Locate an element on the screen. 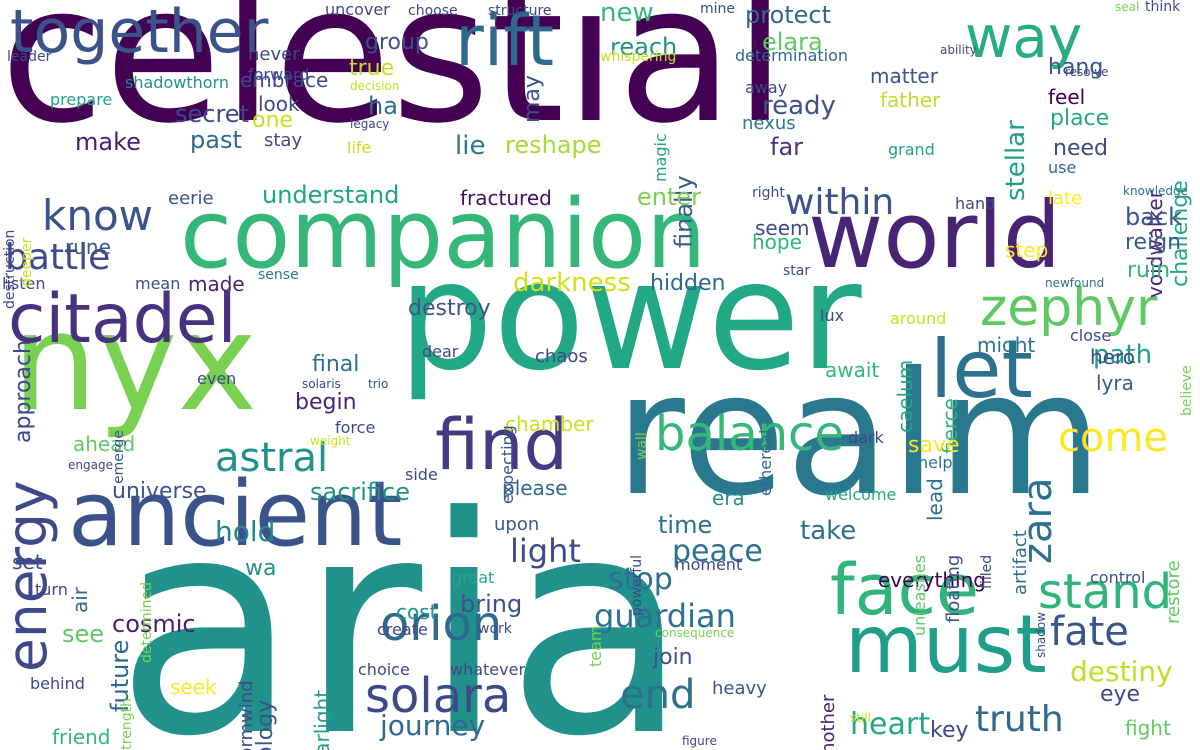 This screenshot has width=1200, height=750. word-ahead: ahead is located at coordinates (104, 444).